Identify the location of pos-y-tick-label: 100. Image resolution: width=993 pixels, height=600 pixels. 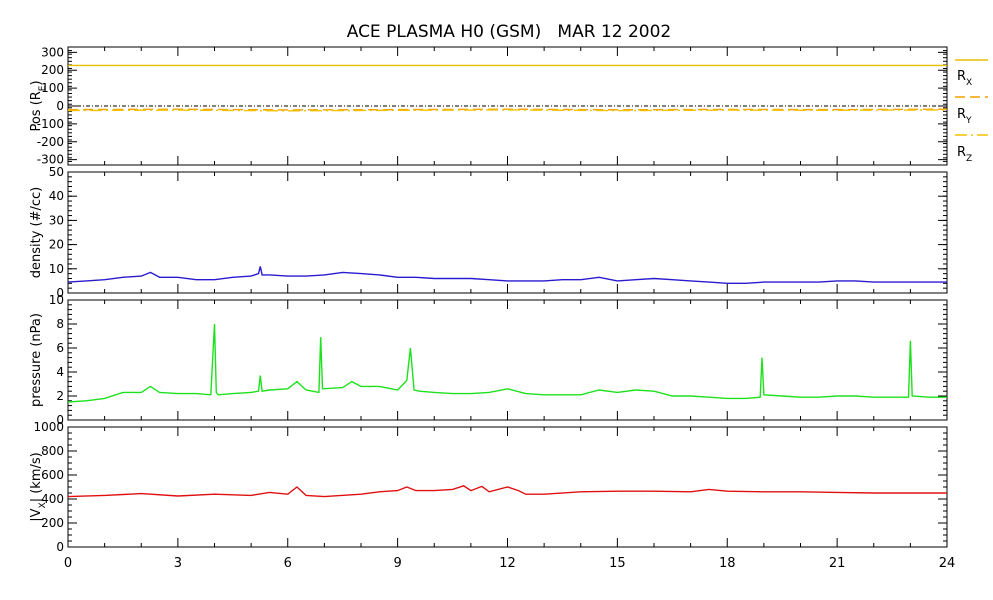
(52, 88).